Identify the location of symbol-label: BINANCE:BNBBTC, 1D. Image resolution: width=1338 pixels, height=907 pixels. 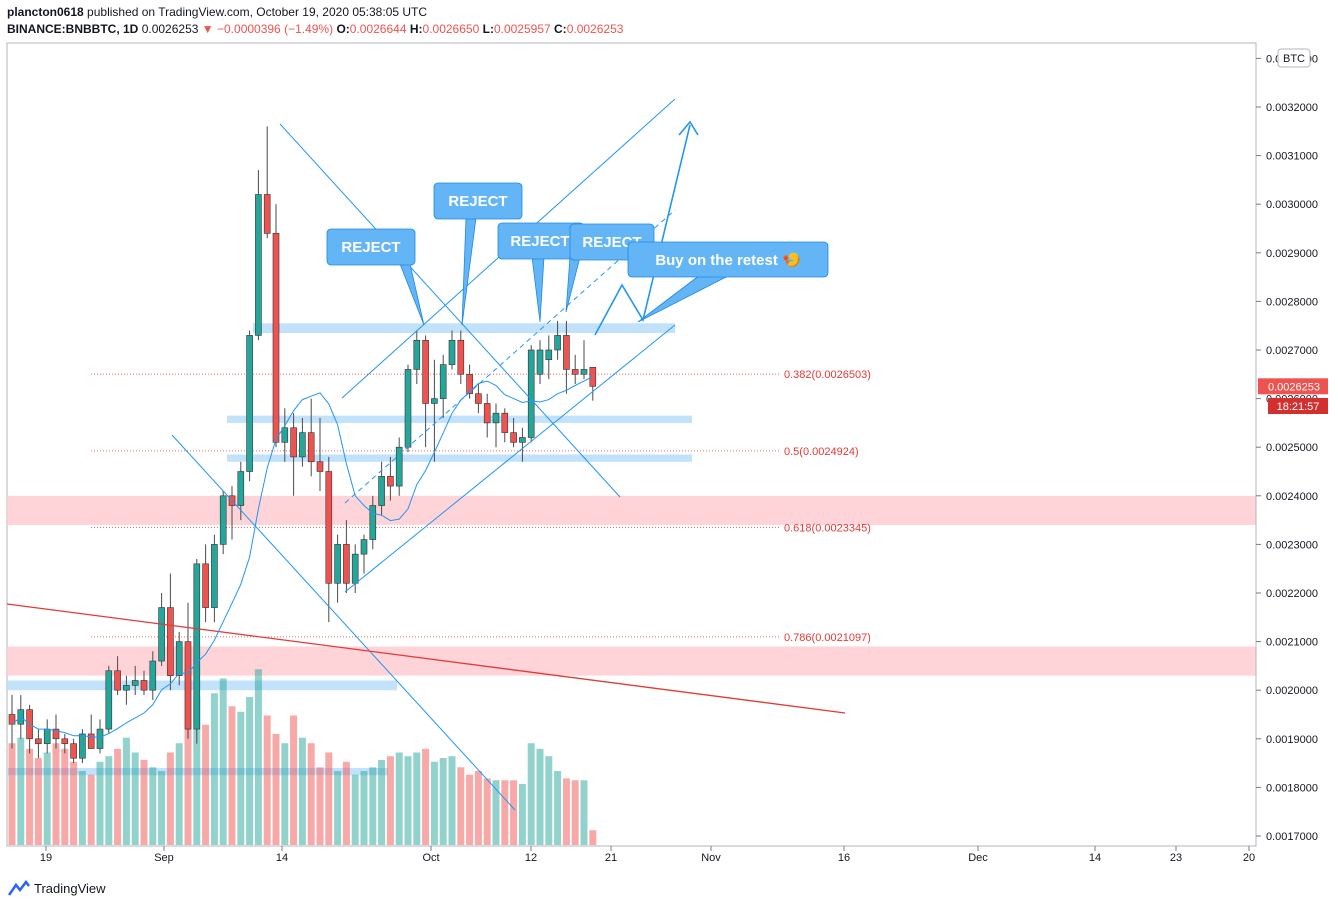
(73, 29).